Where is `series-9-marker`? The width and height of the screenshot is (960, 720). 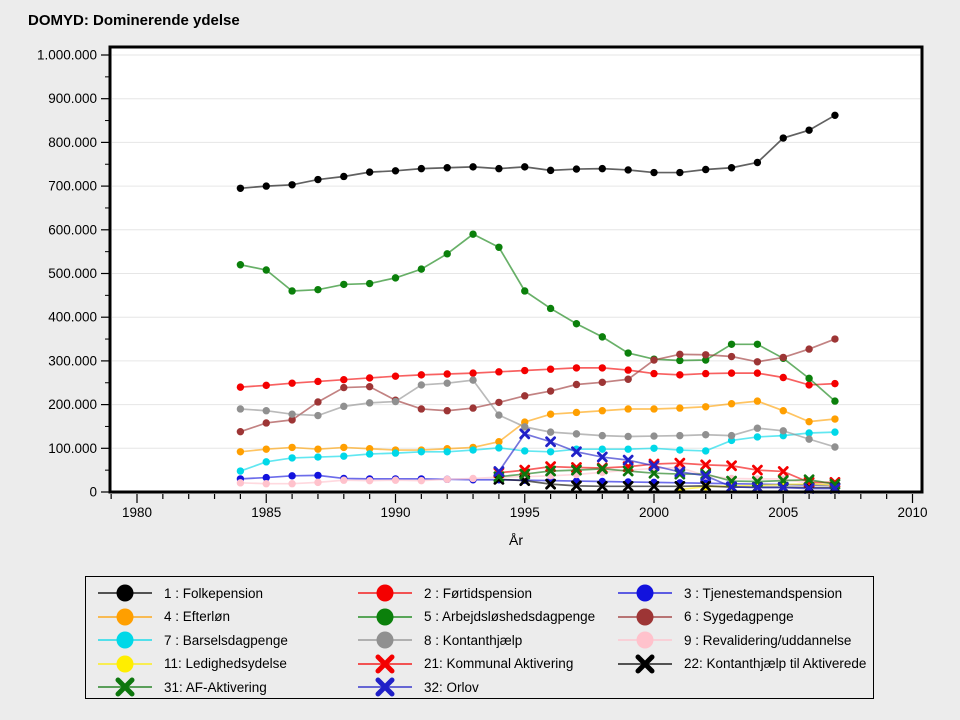
series-9-marker is located at coordinates (344, 480).